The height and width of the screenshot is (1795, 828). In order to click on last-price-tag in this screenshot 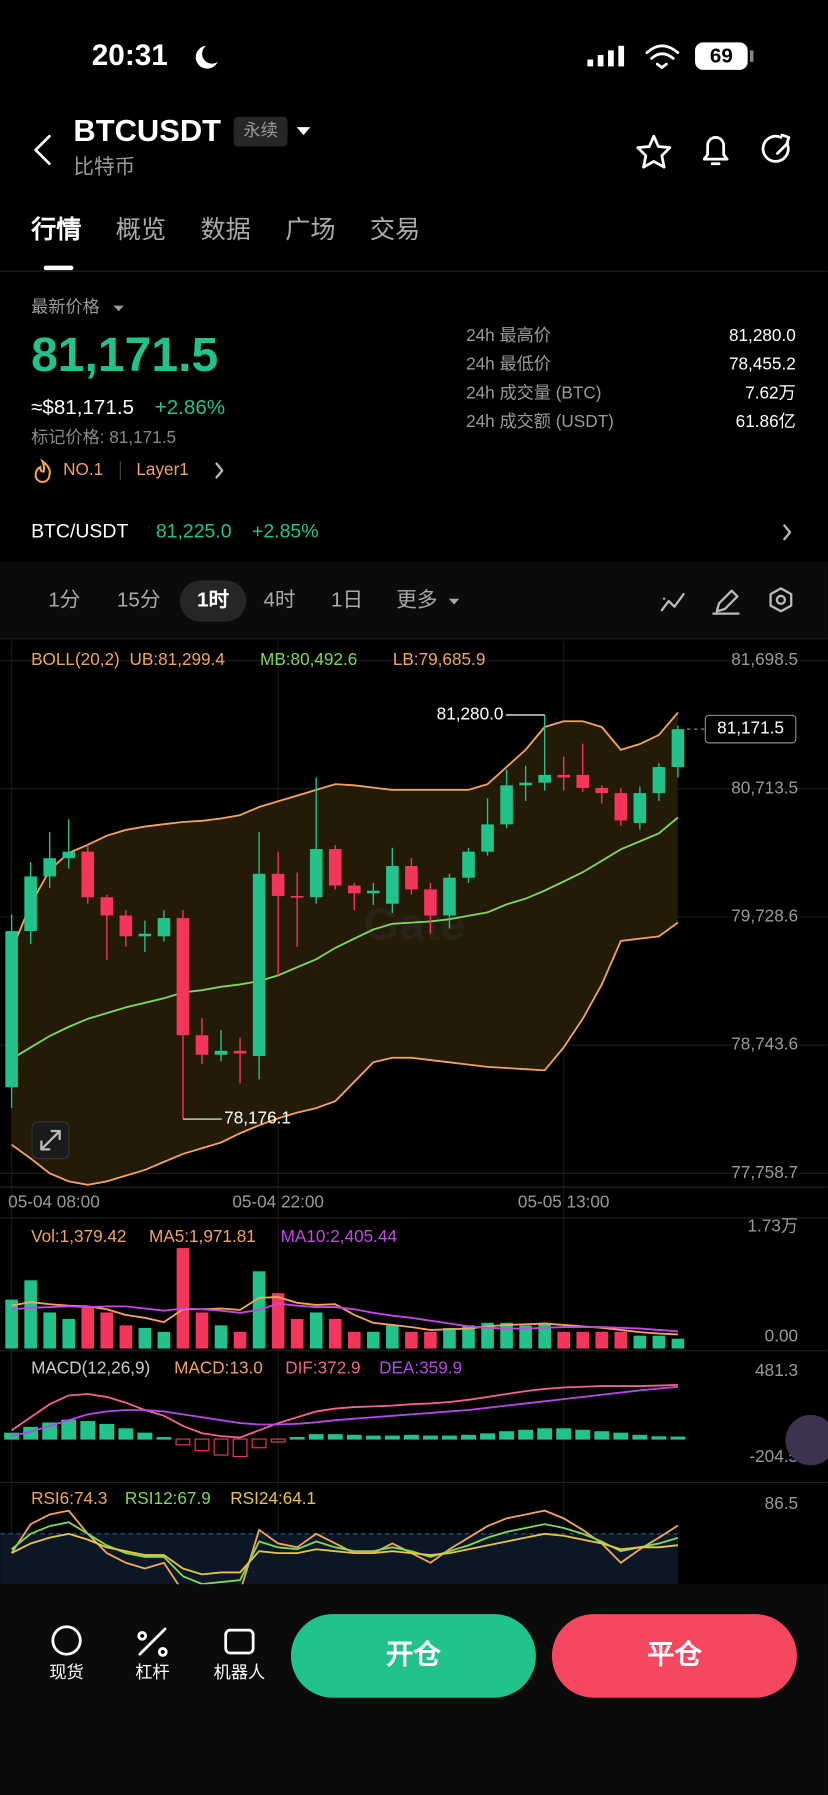, I will do `click(750, 729)`.